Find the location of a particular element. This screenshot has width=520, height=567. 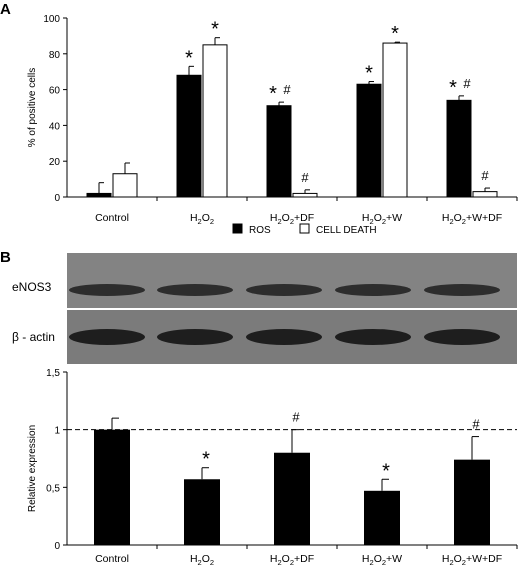

panel-b-label: B is located at coordinates (5, 257).